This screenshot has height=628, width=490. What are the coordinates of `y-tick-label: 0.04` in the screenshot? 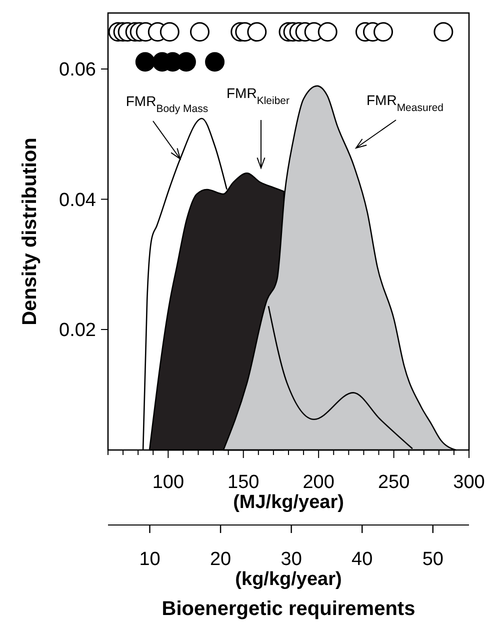 It's located at (77, 200).